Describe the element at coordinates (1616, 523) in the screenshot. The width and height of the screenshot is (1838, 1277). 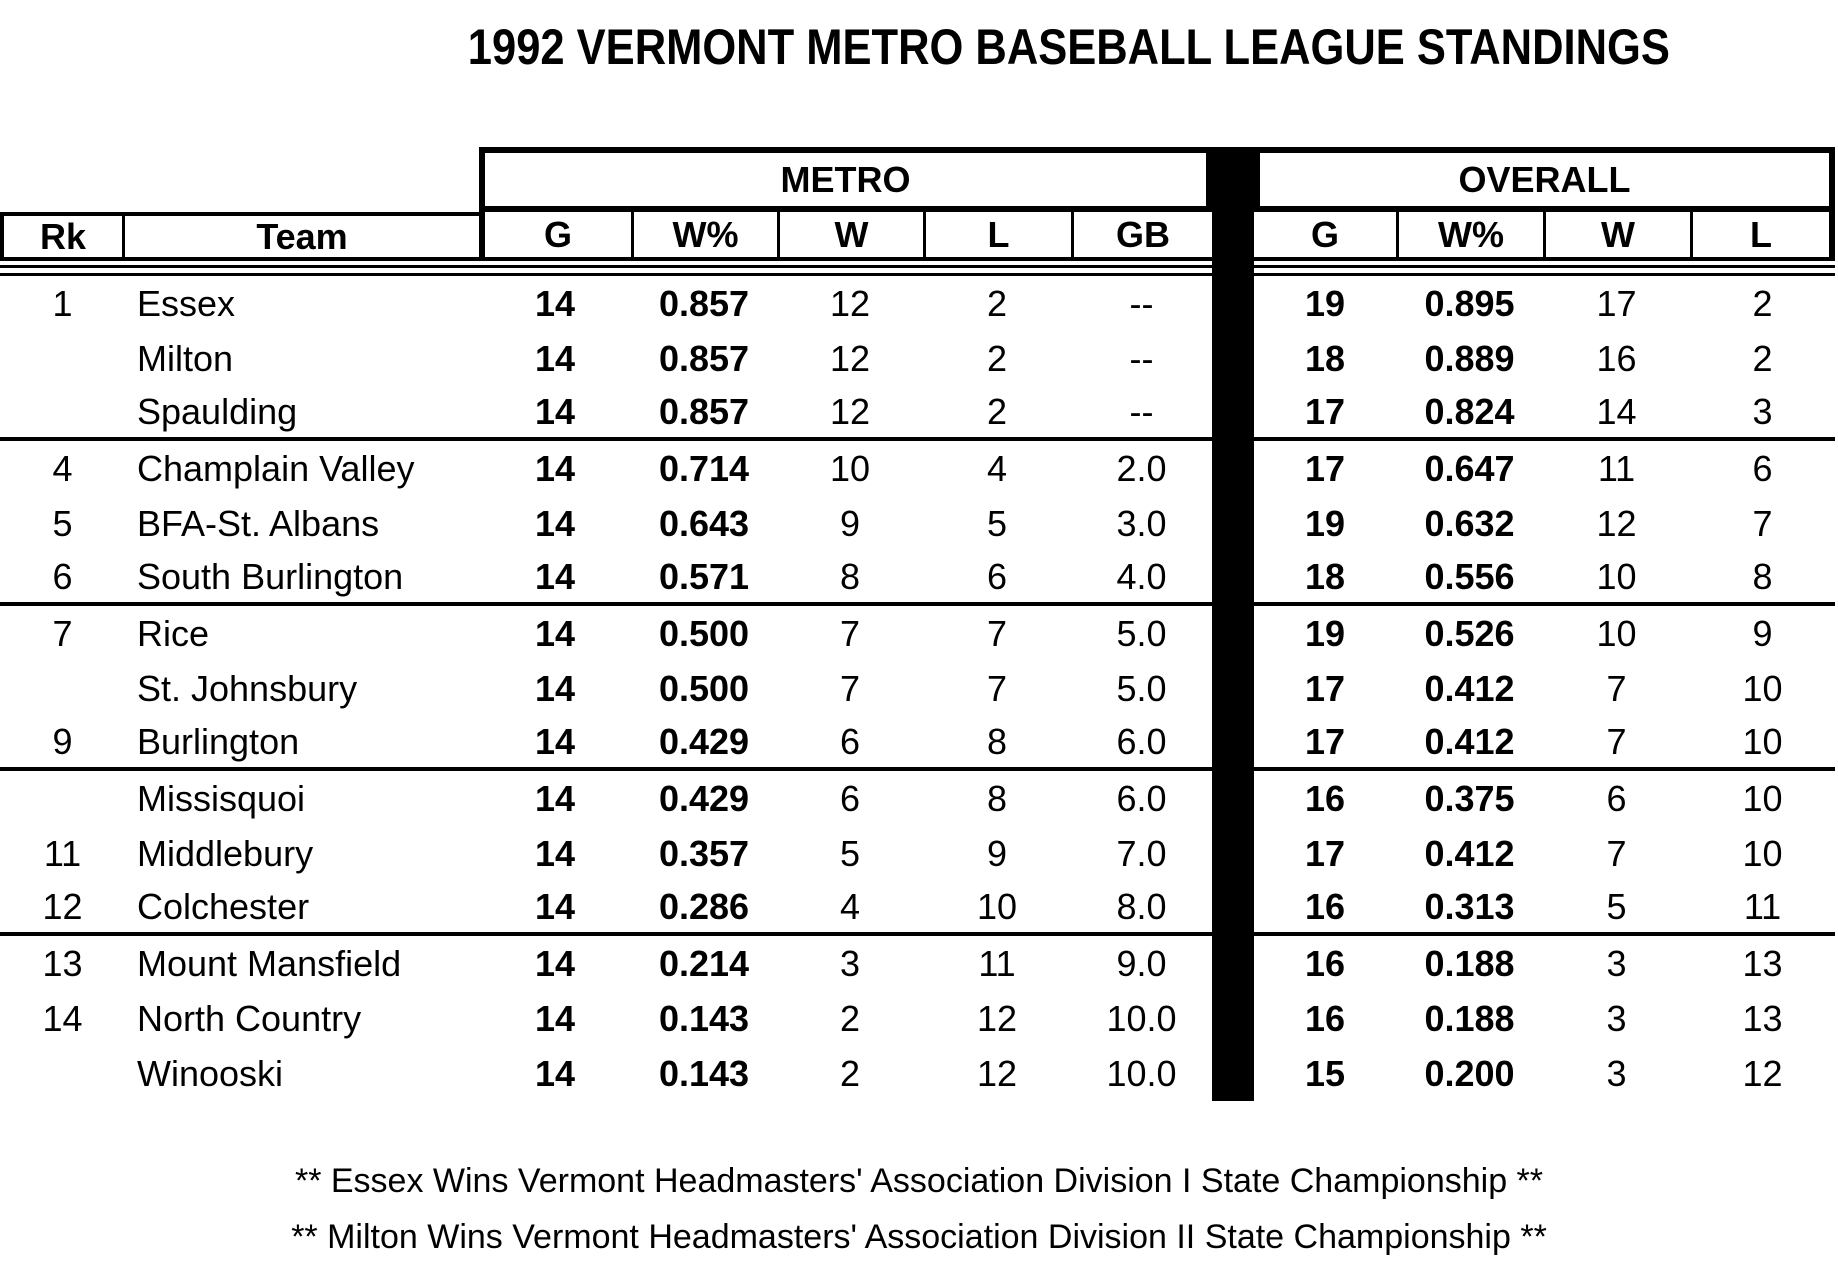
I see `overall-wins-cell: 12` at that location.